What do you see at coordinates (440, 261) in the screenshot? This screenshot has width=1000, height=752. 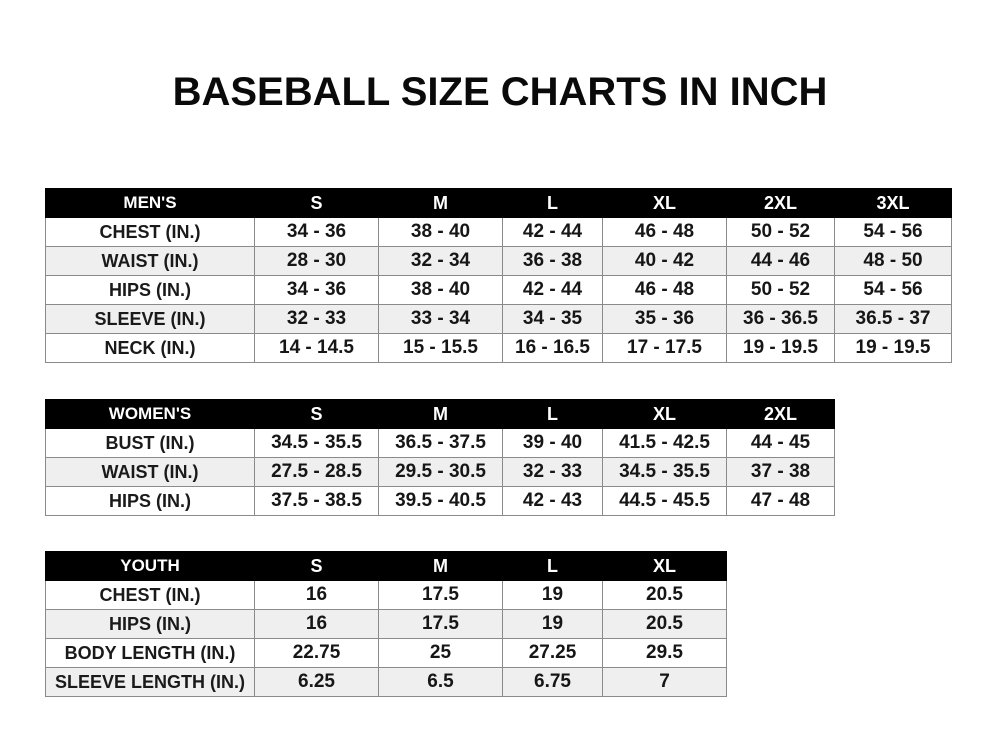 I see `size-value: 32 - 34` at bounding box center [440, 261].